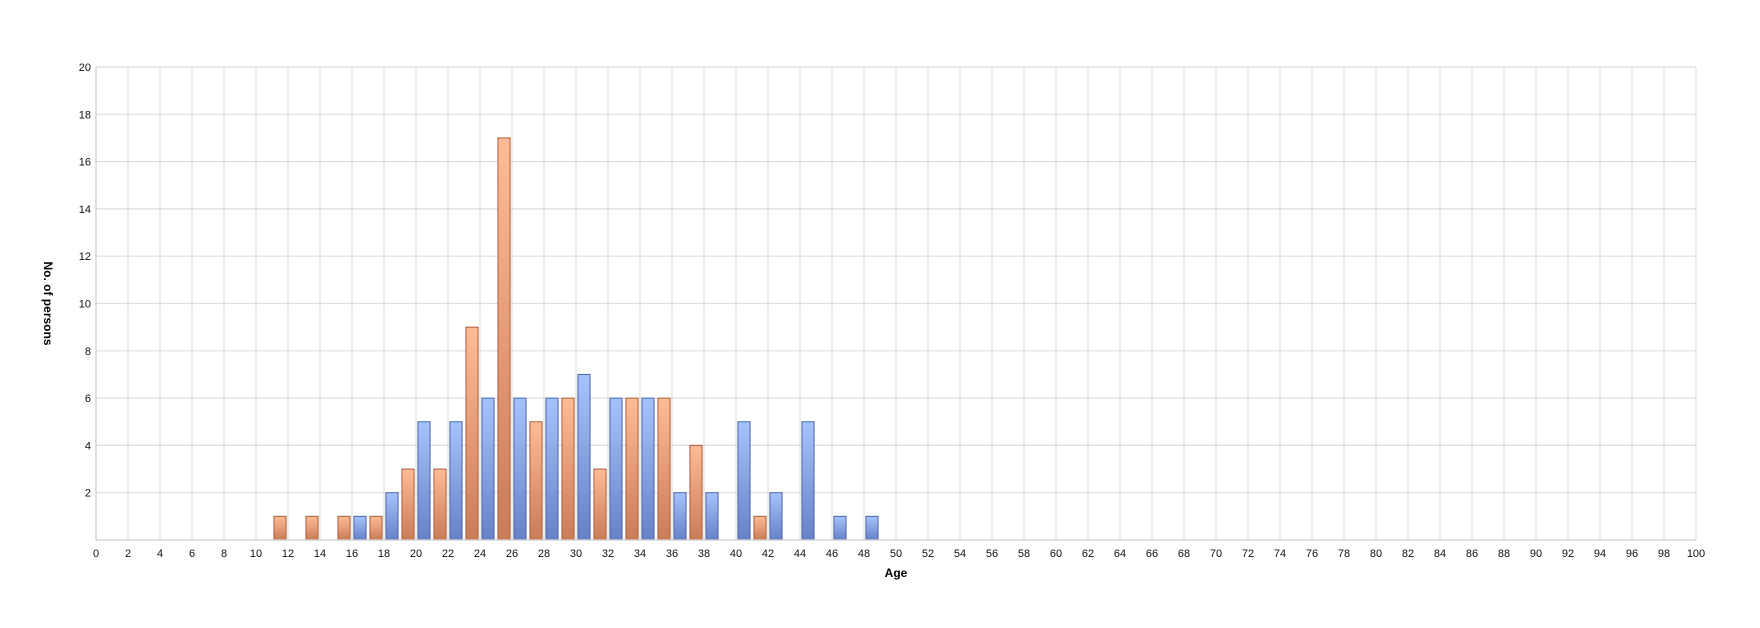 Image resolution: width=1760 pixels, height=628 pixels. What do you see at coordinates (1440, 554) in the screenshot?
I see `x-tick-label: 84` at bounding box center [1440, 554].